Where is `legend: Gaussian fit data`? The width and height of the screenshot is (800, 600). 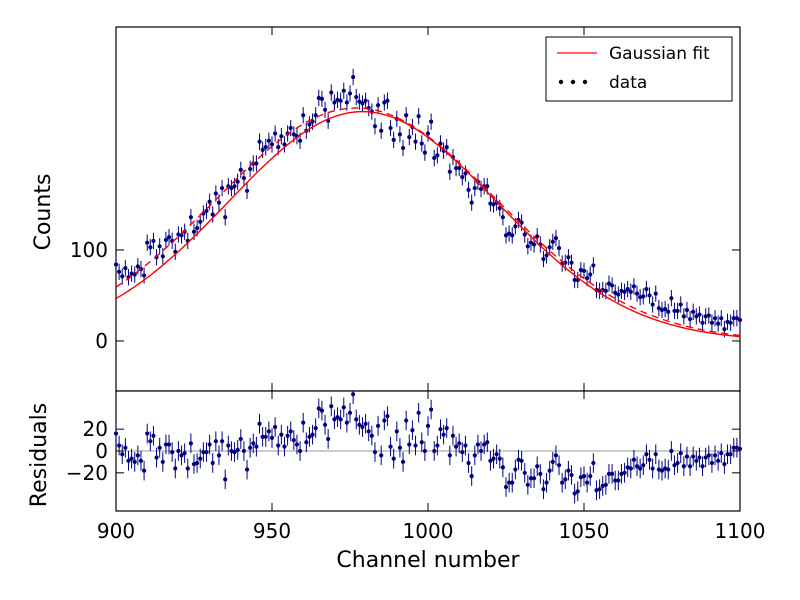
legend: Gaussian fit data is located at coordinates (639, 69).